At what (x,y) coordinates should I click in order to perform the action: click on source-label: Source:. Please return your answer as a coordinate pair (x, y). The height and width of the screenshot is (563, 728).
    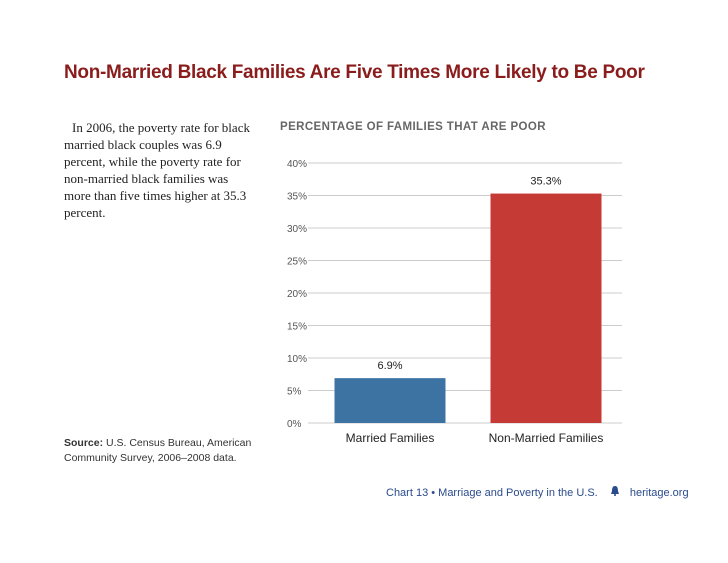
    Looking at the image, I should click on (84, 443).